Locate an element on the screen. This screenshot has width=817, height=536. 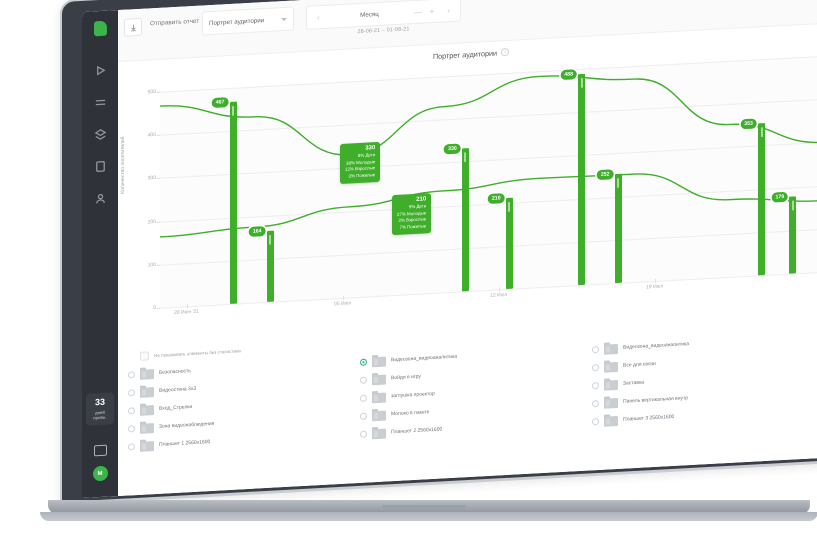
hide-empty-label: Не показывать элементы без статистики is located at coordinates (197, 353).